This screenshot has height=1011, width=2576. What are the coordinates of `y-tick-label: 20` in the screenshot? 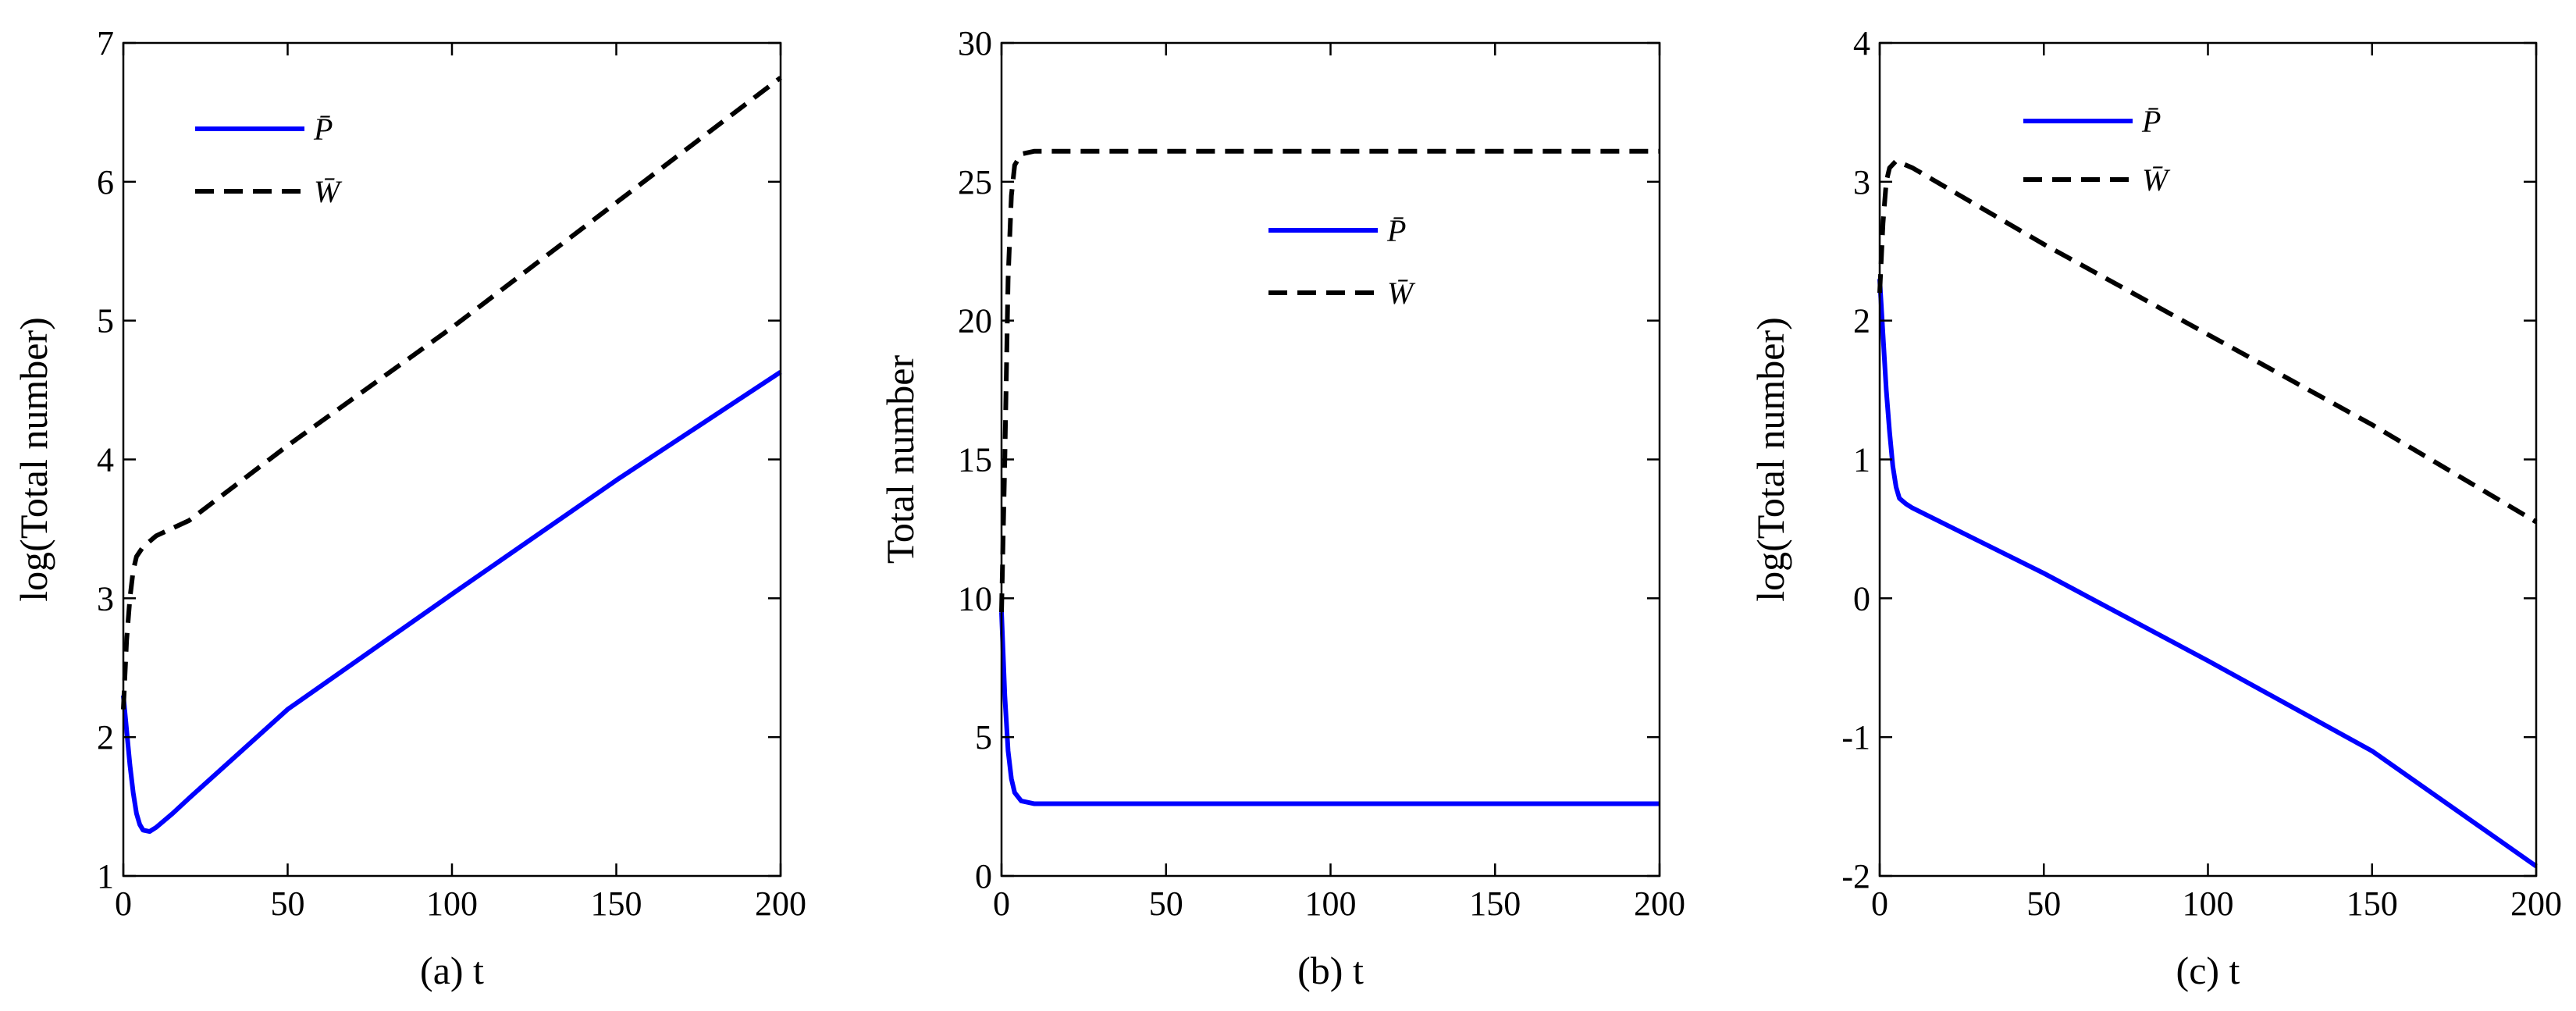 It's located at (975, 321).